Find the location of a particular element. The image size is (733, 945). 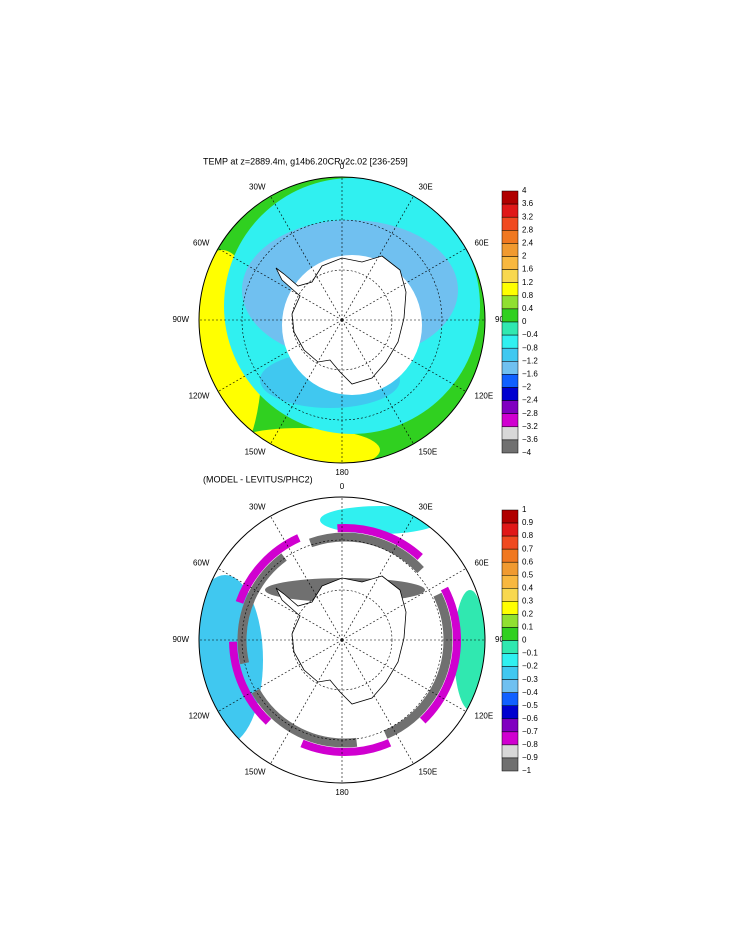

colorbar-label: 1.2 is located at coordinates (528, 282).